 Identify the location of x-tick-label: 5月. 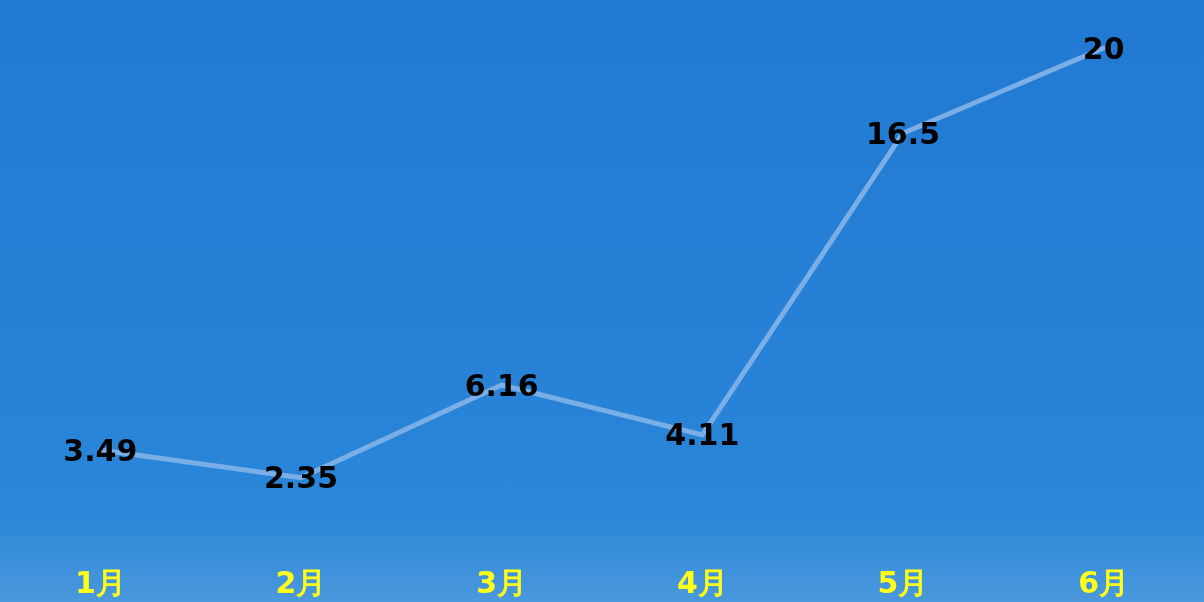
(903, 582).